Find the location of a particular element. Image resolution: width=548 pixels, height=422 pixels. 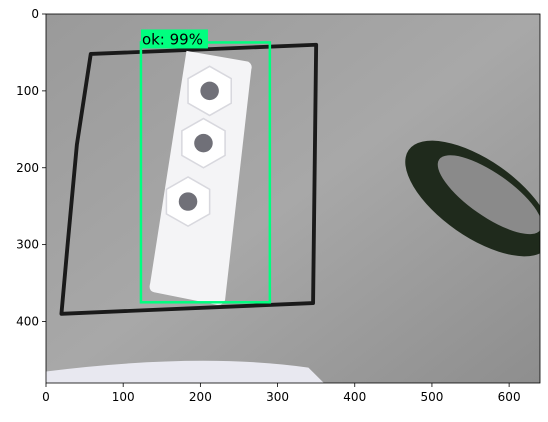

x-tick-label: 200 is located at coordinates (200, 397).